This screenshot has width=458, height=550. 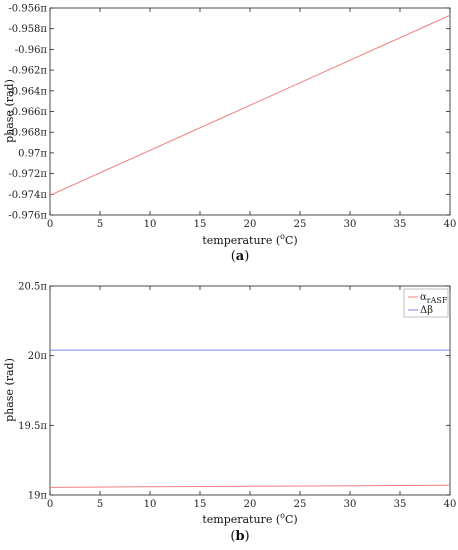 I want to click on y-axis-label-b: phase (rad), so click(x=9, y=390).